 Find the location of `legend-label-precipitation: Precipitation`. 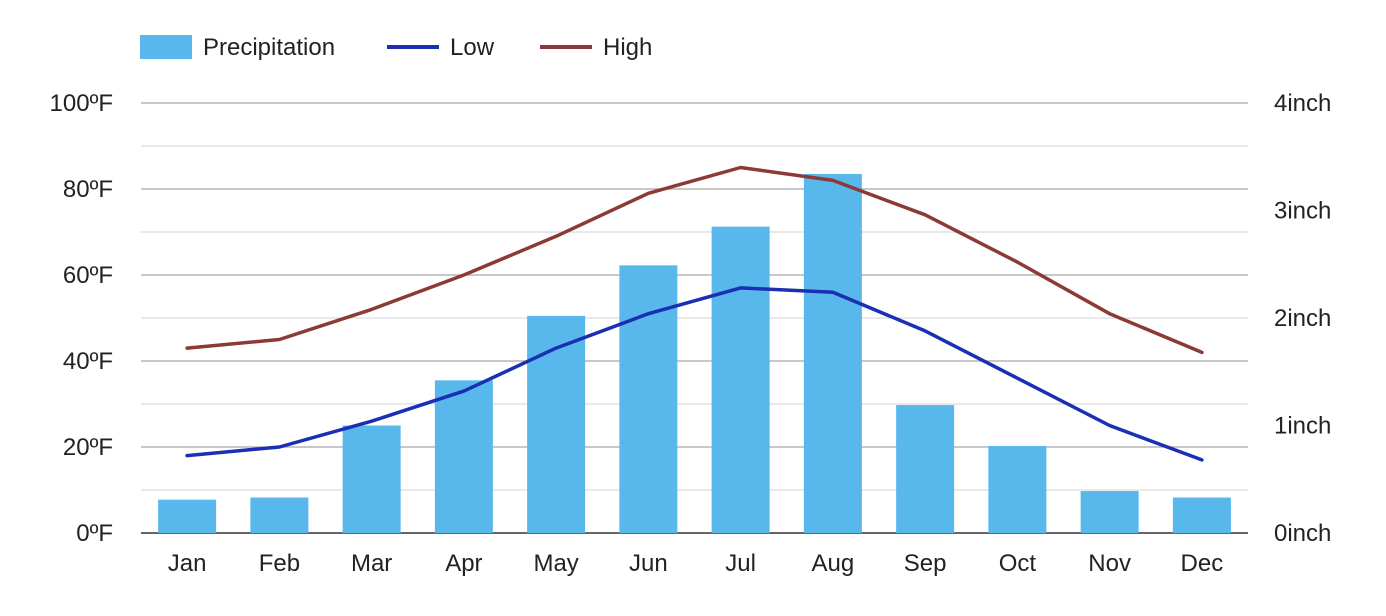

legend-label-precipitation: Precipitation is located at coordinates (269, 47).